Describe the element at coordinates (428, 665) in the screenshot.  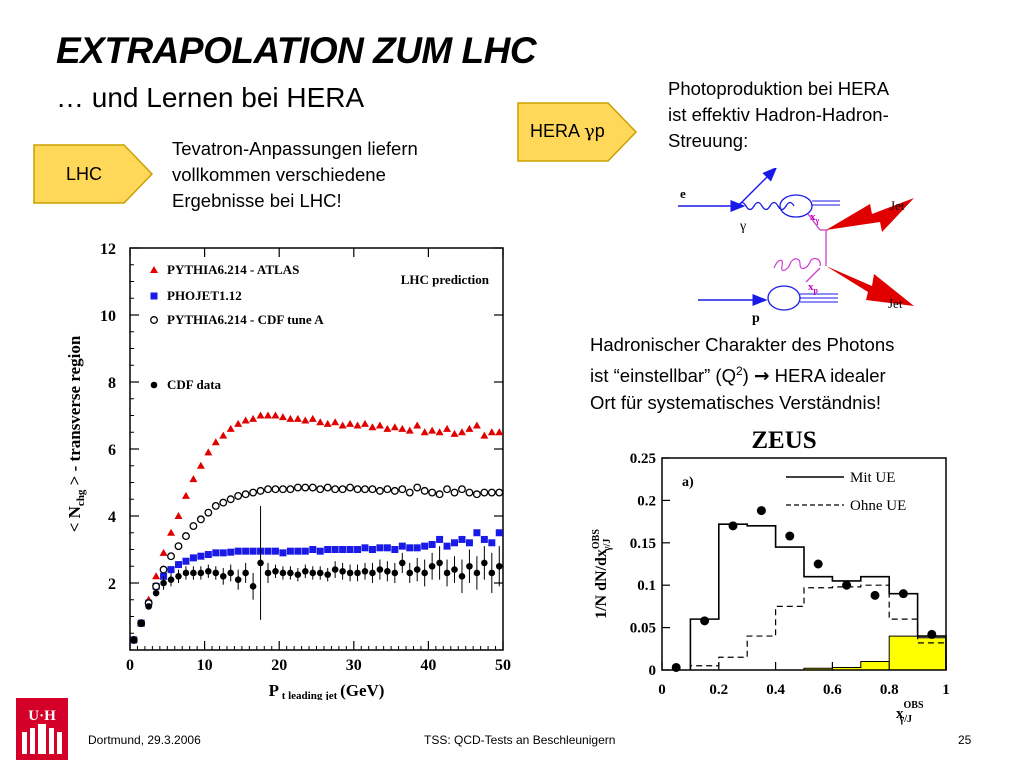
I see `x-tick-label: 40` at that location.